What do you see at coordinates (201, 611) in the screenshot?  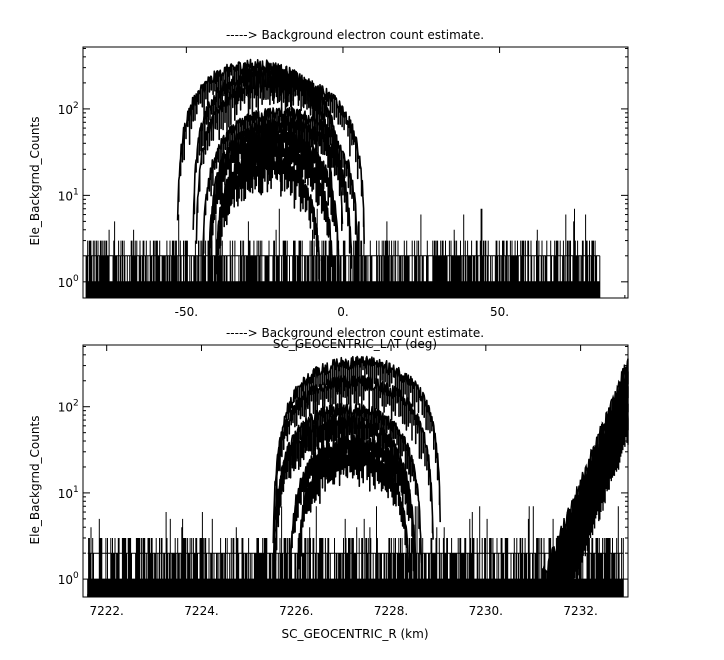 I see `x-tick-label: 7224.` at bounding box center [201, 611].